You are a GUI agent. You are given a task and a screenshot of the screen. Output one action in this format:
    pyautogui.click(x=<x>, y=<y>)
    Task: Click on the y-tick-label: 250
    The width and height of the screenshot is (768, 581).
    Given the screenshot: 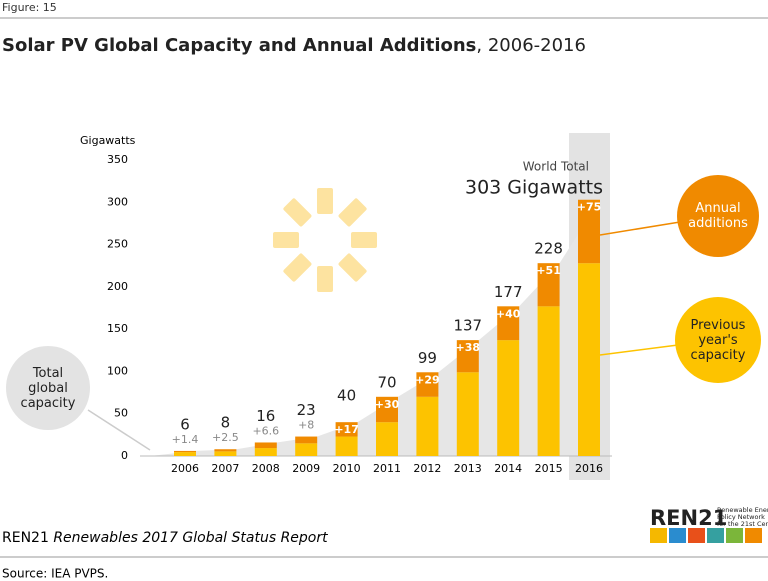 What is the action you would take?
    pyautogui.click(x=117, y=244)
    